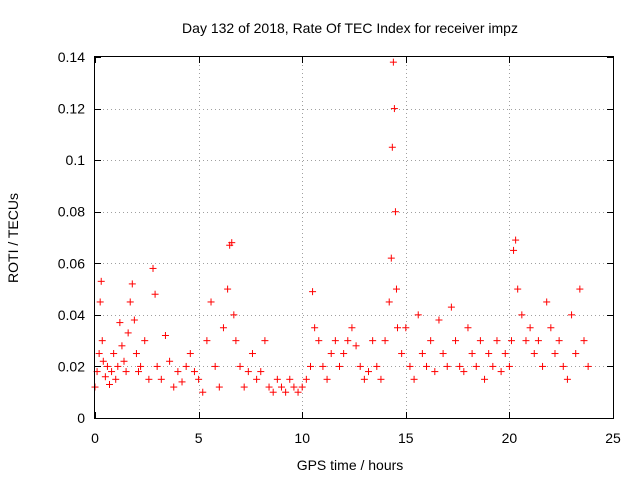 The image size is (640, 480). Describe the element at coordinates (356, 438) in the screenshot. I see `x-tick-labels: 0 5 10 15 20 25` at that location.